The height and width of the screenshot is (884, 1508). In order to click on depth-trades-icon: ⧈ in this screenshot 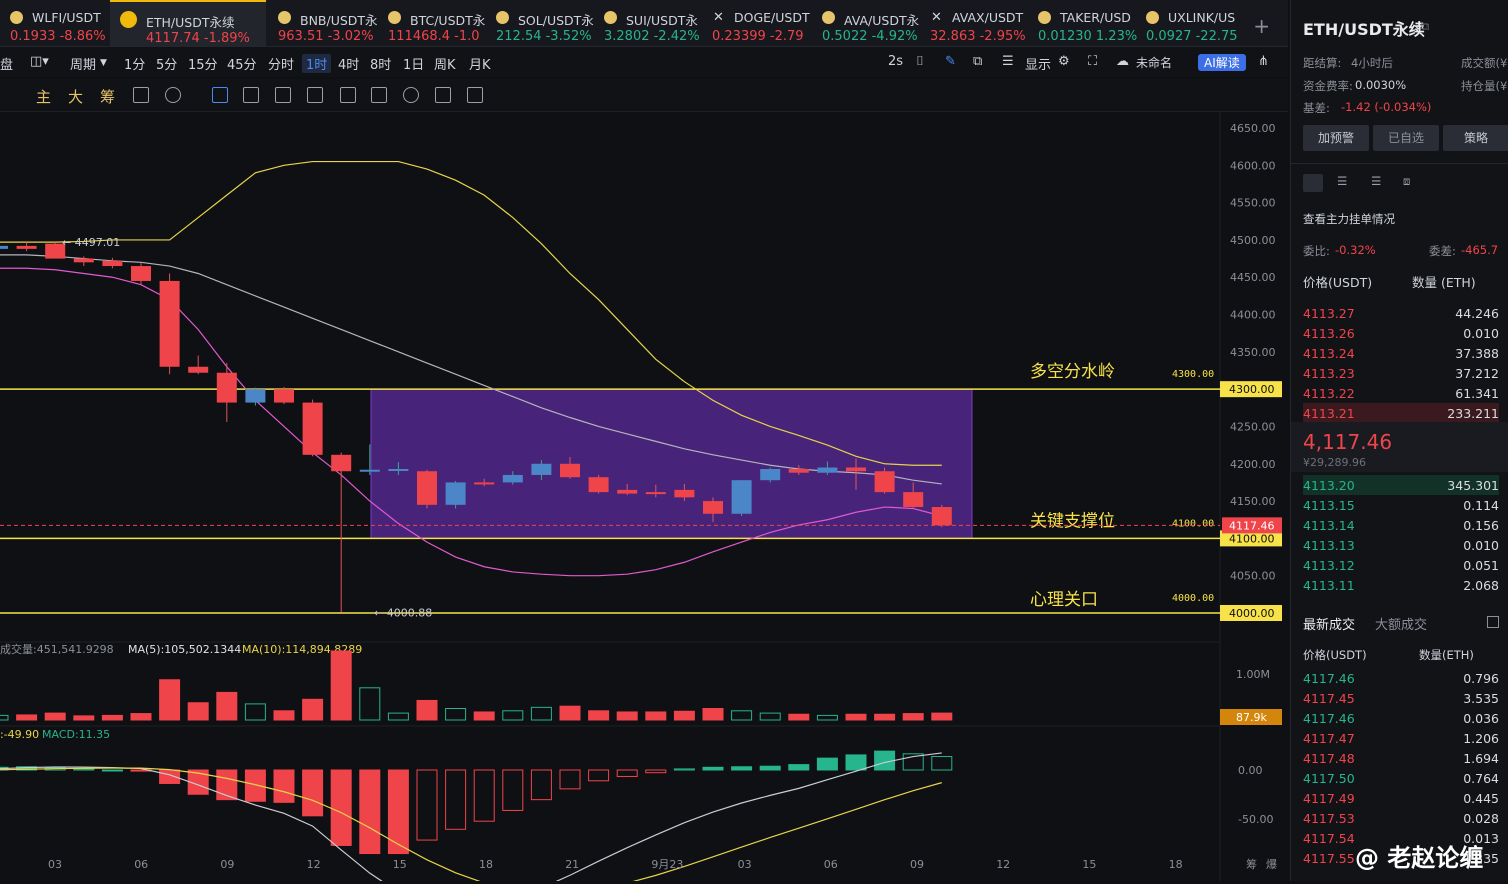, I will do `click(1407, 181)`.